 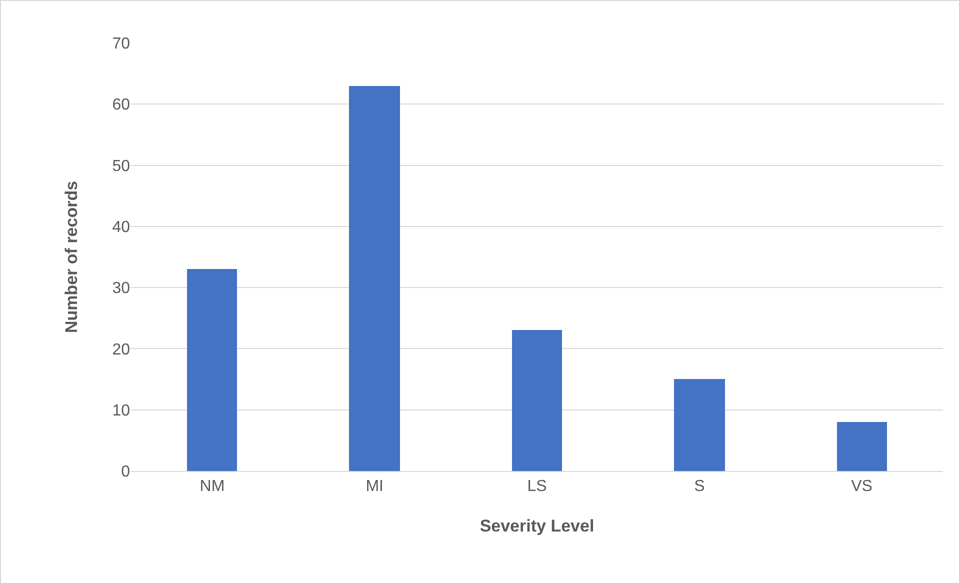 What do you see at coordinates (121, 349) in the screenshot?
I see `y-tick-label: 20` at bounding box center [121, 349].